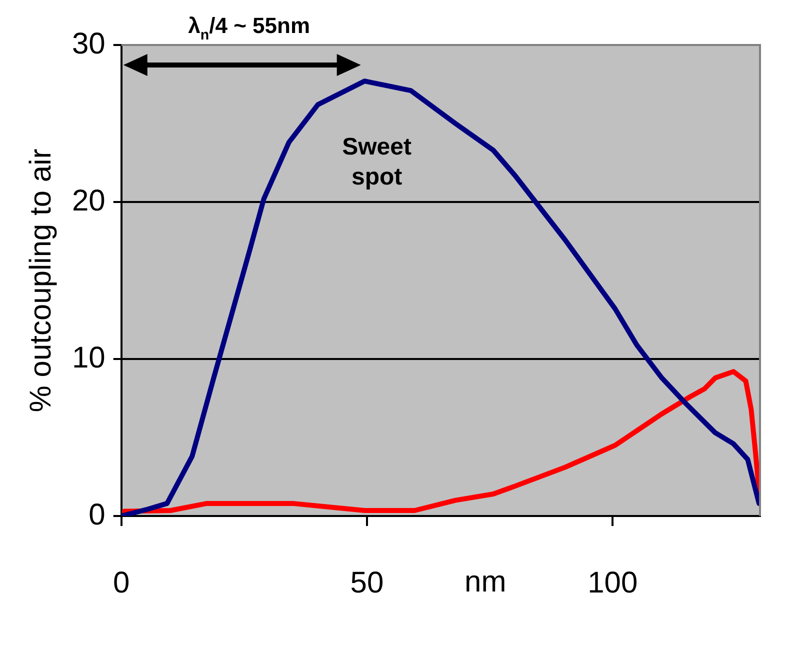  Describe the element at coordinates (377, 161) in the screenshot. I see `annotation: Sweet spot` at that location.